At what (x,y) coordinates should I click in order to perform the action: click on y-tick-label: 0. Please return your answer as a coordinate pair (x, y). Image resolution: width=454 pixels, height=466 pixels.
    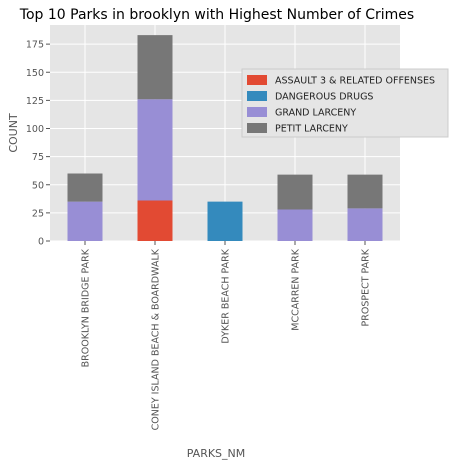
    Looking at the image, I should click on (41, 242).